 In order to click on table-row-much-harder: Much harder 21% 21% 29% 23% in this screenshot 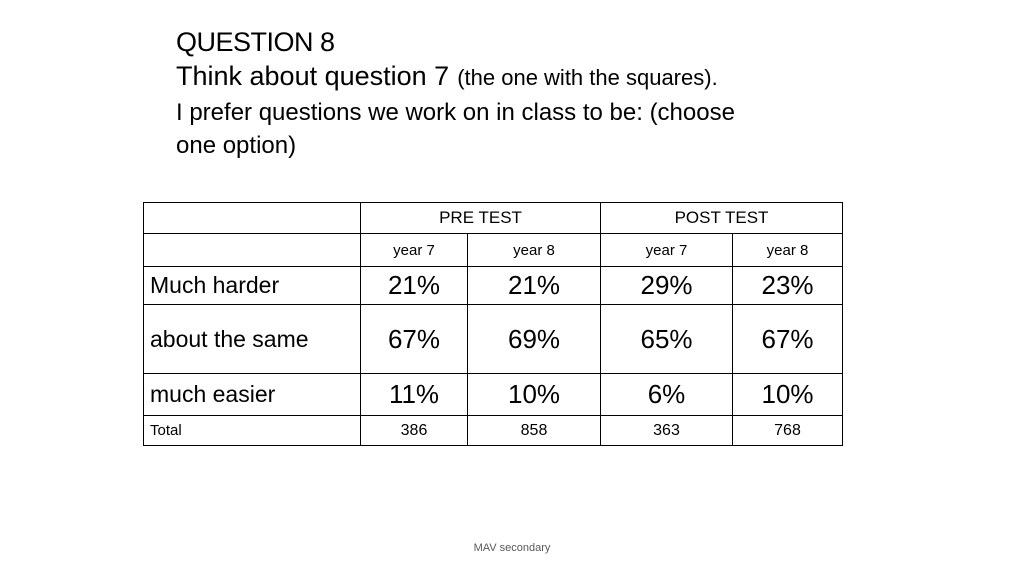, I will do `click(493, 285)`.